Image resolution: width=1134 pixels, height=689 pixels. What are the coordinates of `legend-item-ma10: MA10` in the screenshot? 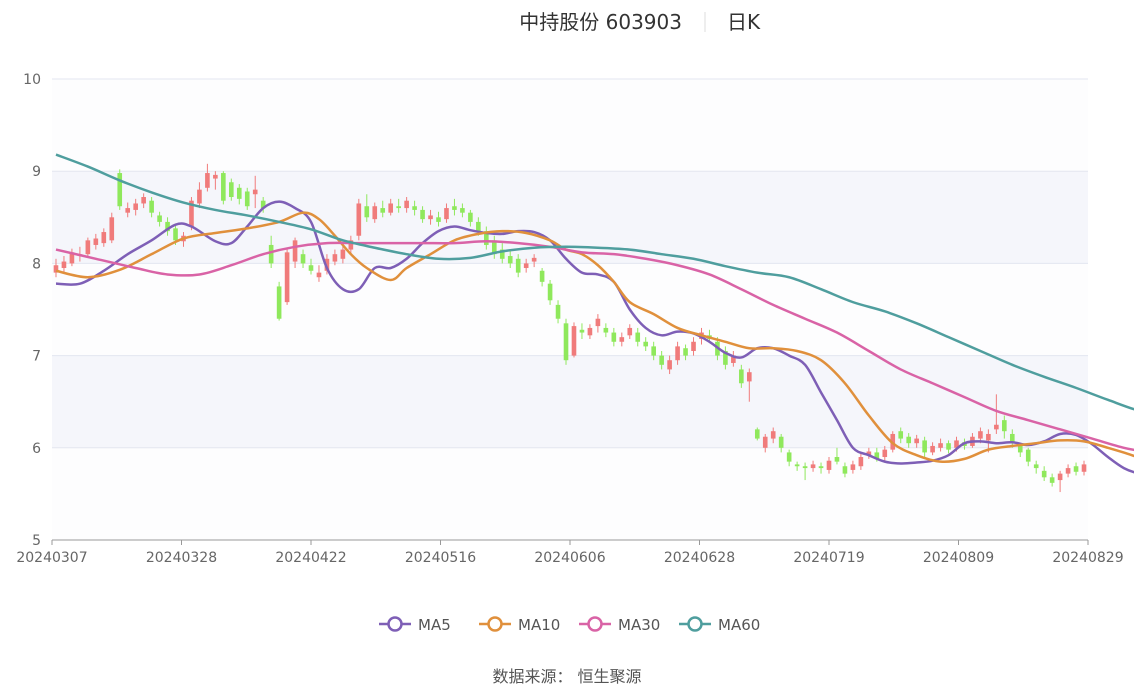 It's located at (519, 625).